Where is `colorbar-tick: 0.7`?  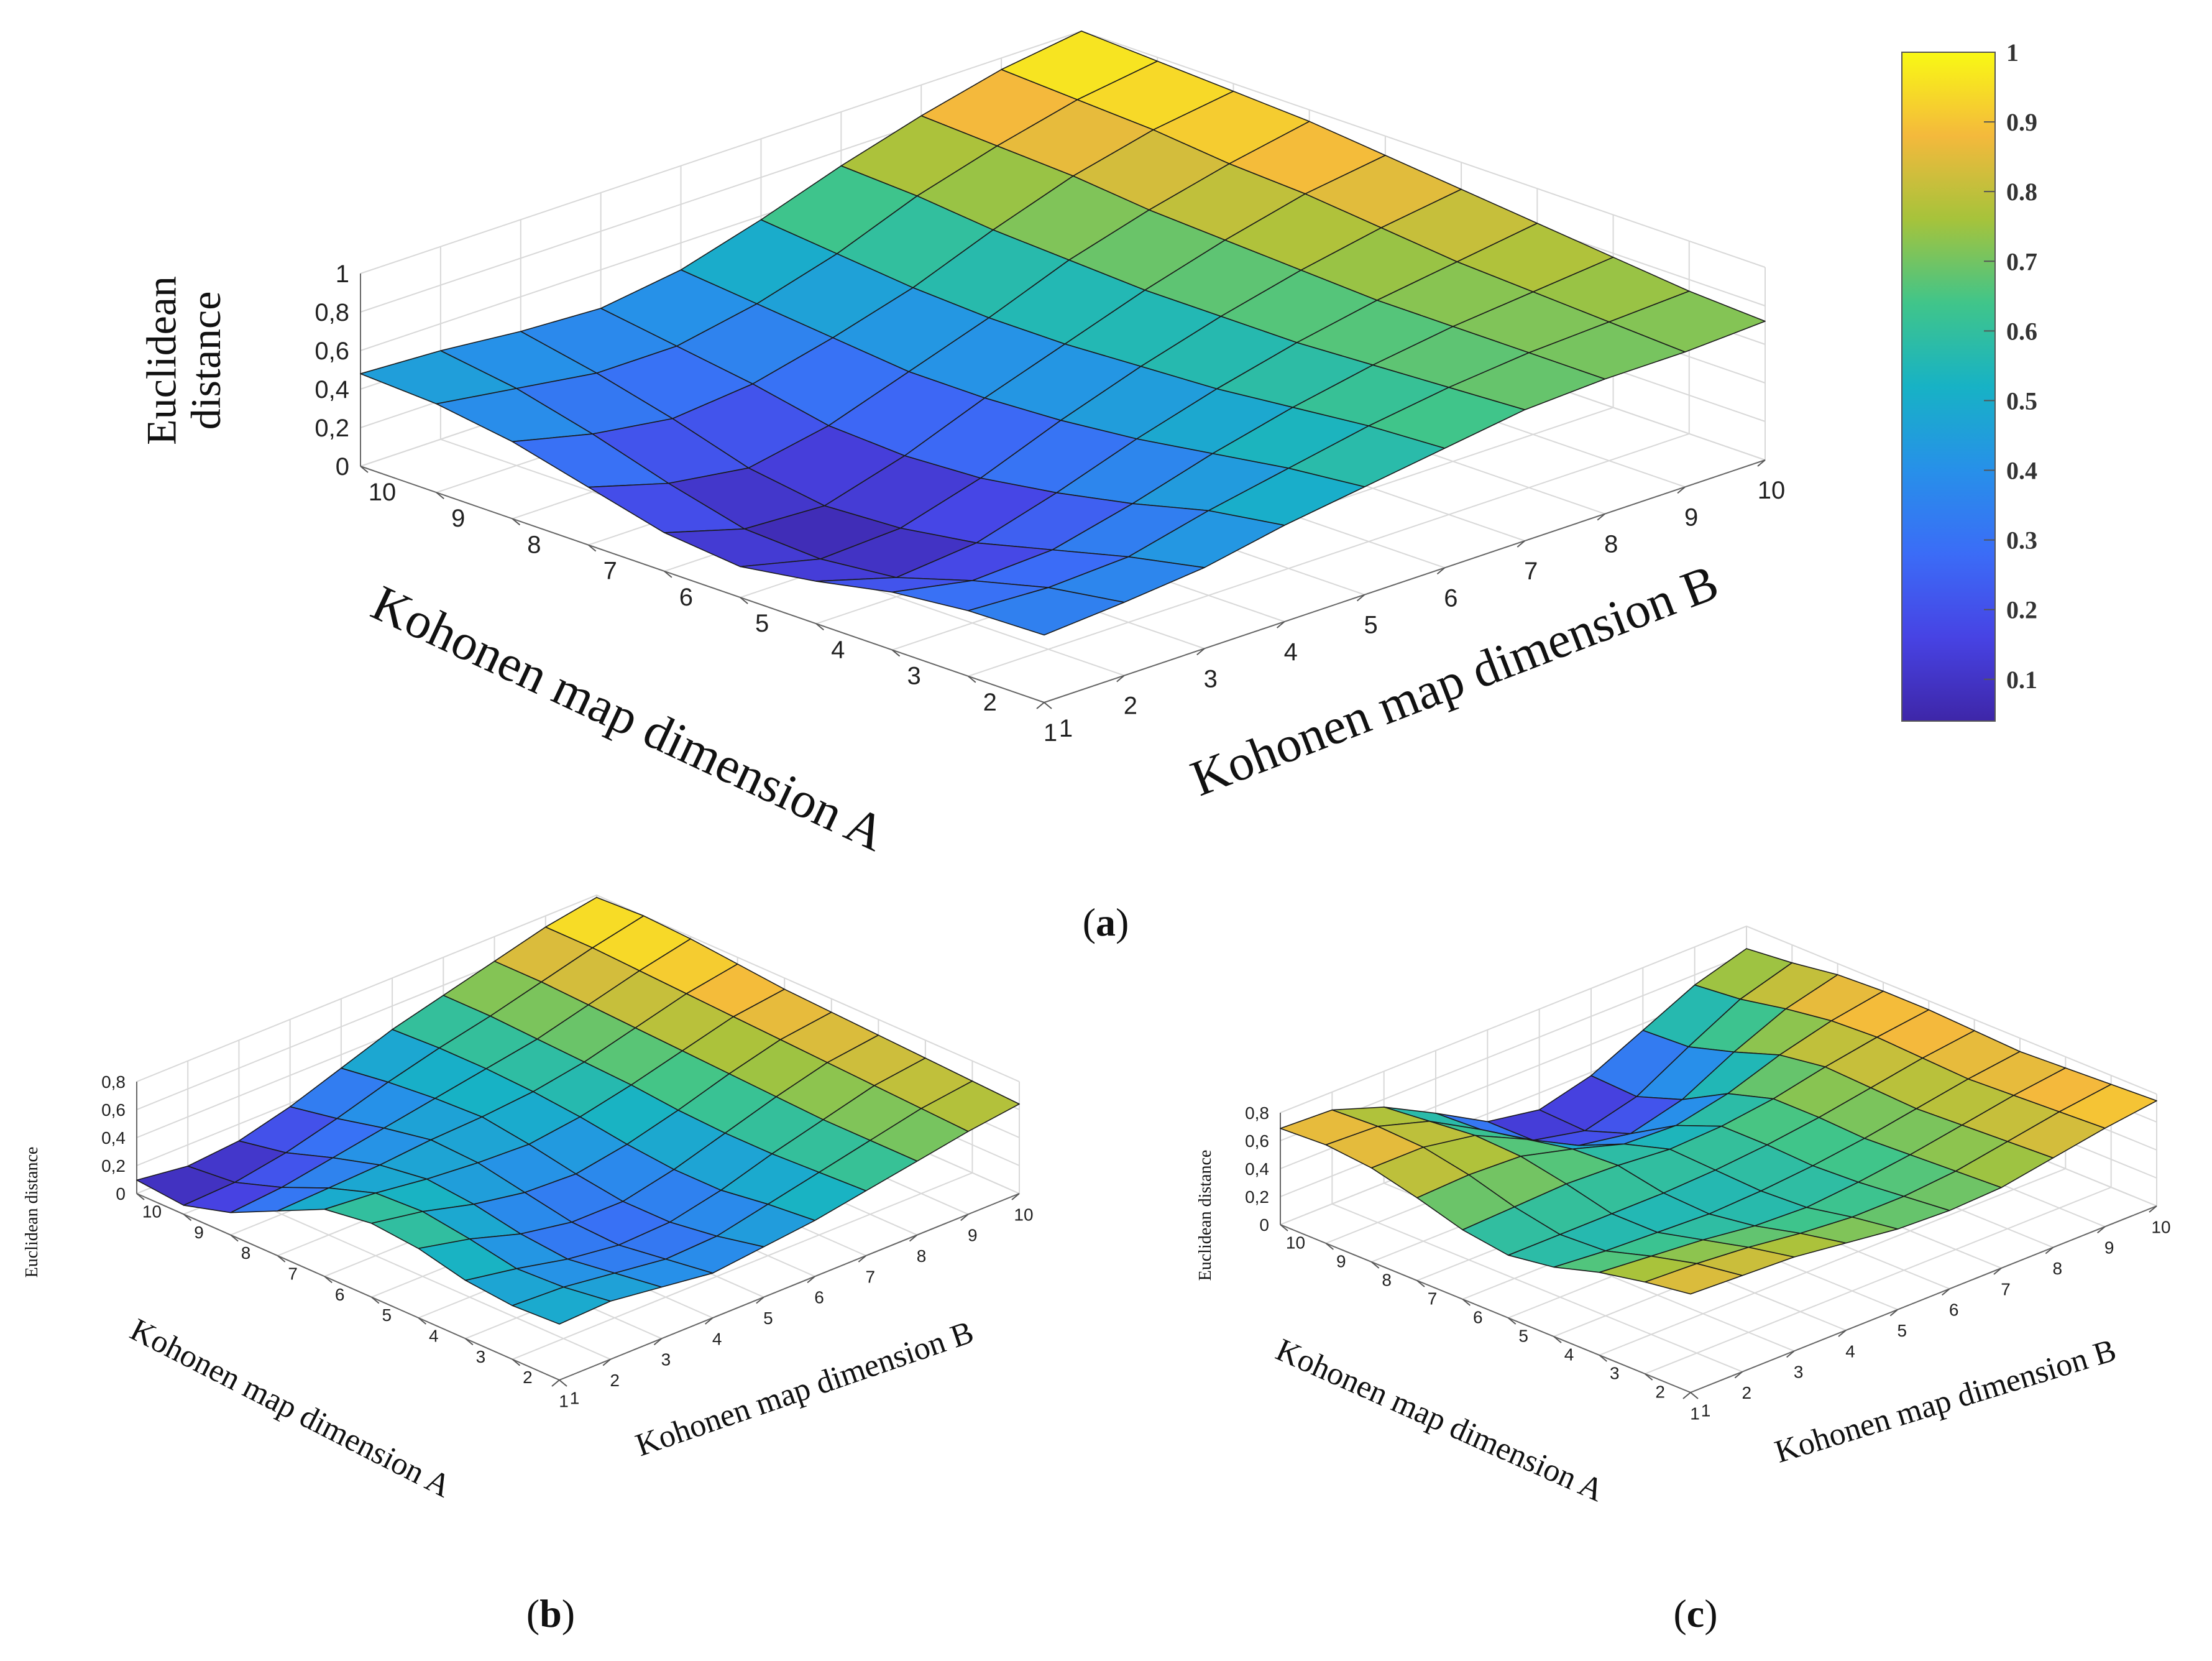
colorbar-tick: 0.7 is located at coordinates (2022, 261).